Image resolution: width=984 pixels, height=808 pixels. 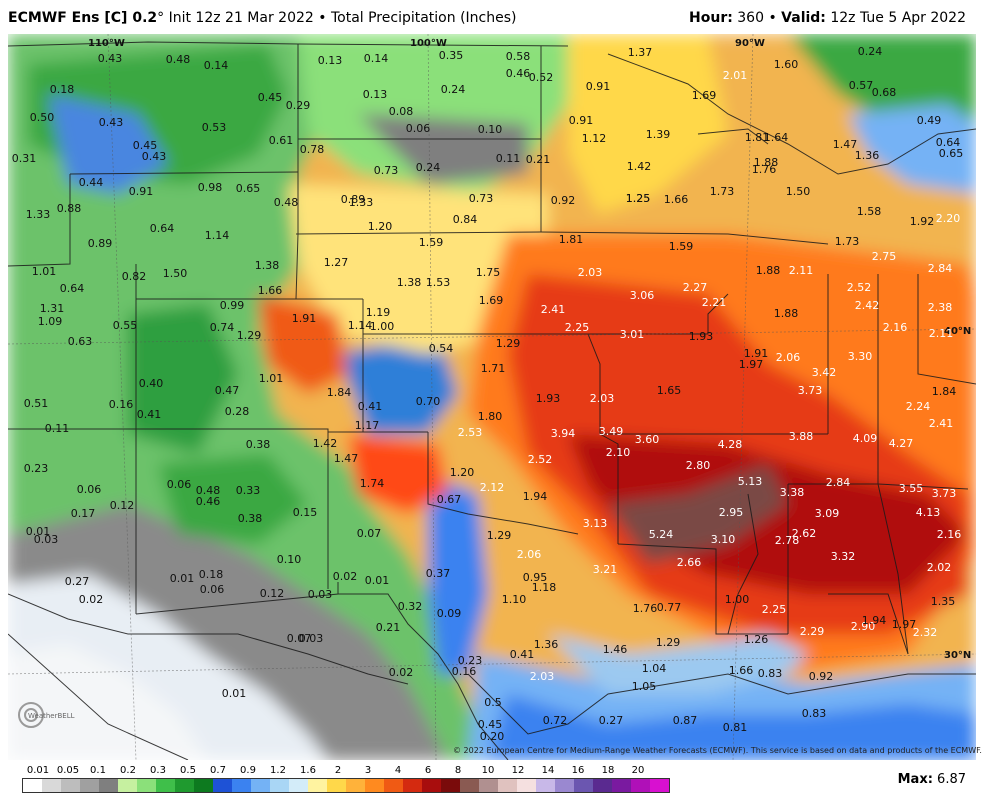 What do you see at coordinates (128, 770) in the screenshot?
I see `legend-label-3: 0.2` at bounding box center [128, 770].